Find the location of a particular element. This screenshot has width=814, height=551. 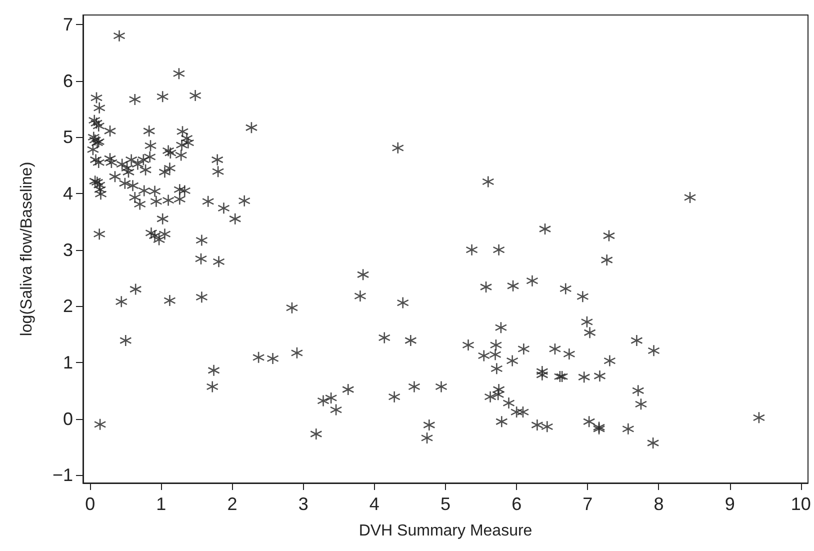

x-tick-label: 10 is located at coordinates (800, 504).